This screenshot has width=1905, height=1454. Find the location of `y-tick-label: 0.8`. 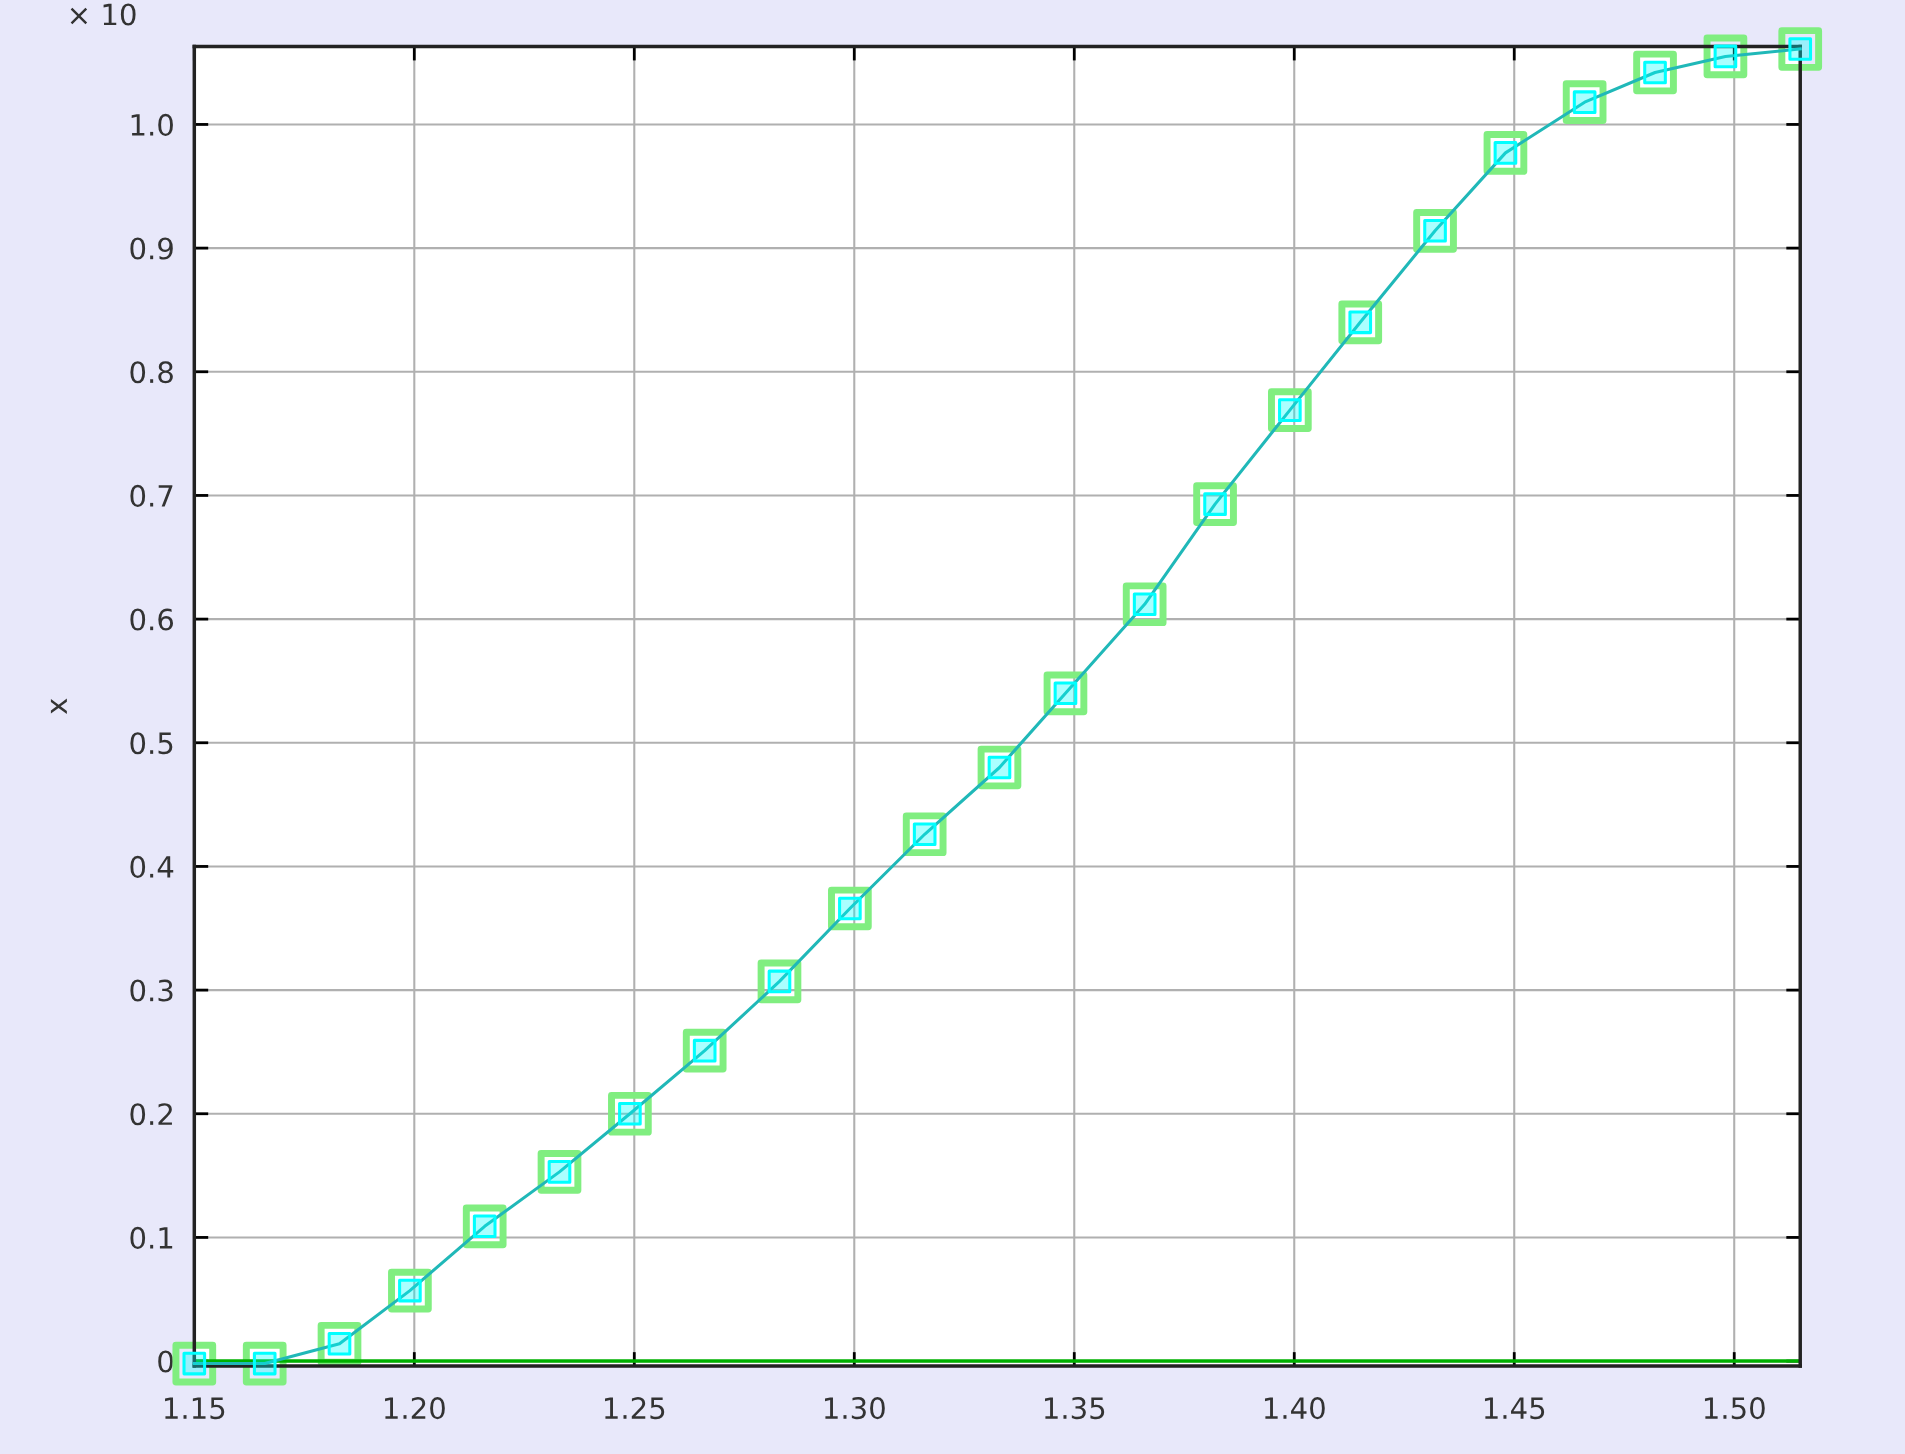

y-tick-label: 0.8 is located at coordinates (151, 372).